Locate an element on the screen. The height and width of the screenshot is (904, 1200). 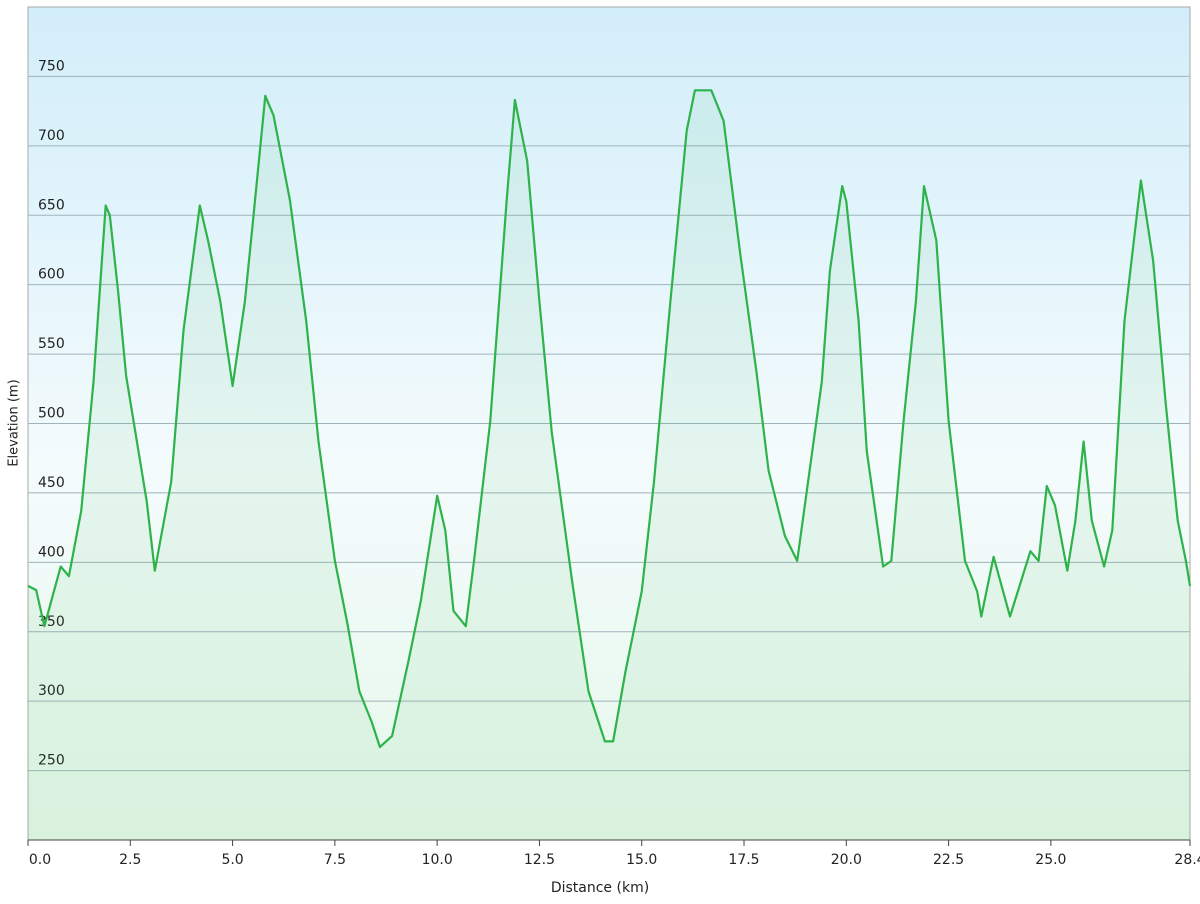
y-tick-label: 500 is located at coordinates (51, 414).